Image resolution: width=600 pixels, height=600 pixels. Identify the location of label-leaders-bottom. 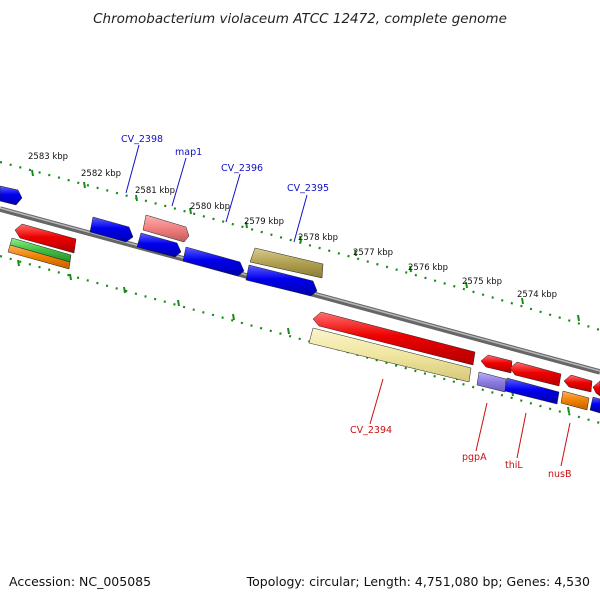
(470, 422).